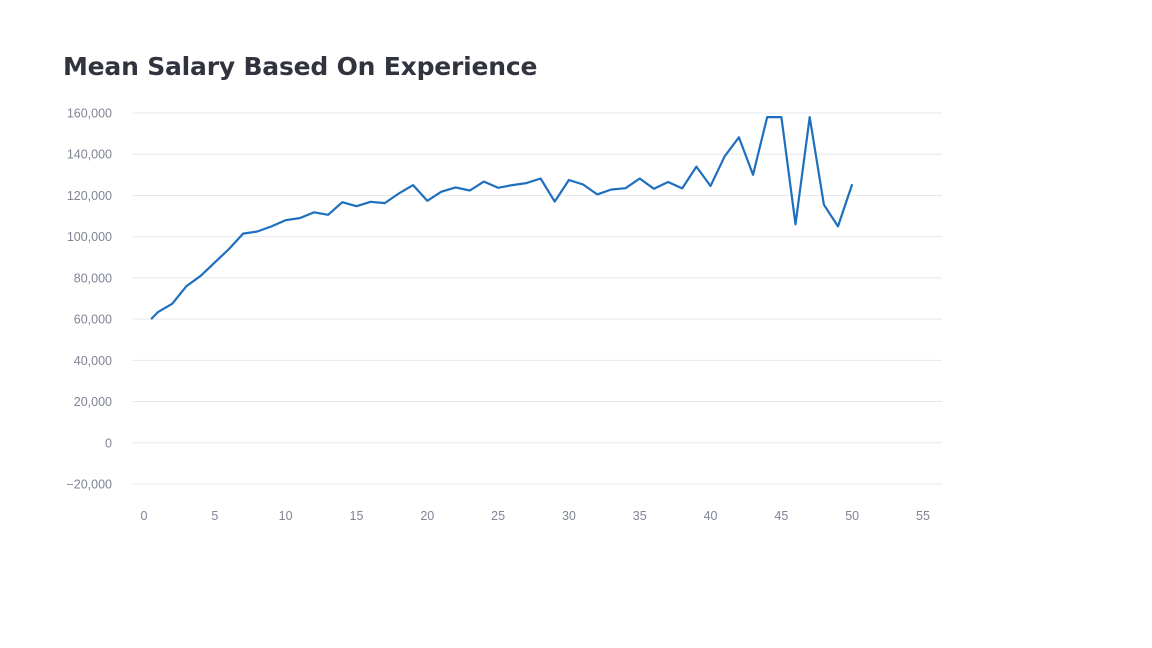 This screenshot has height=648, width=1152. I want to click on x-tick-label: 0, so click(144, 516).